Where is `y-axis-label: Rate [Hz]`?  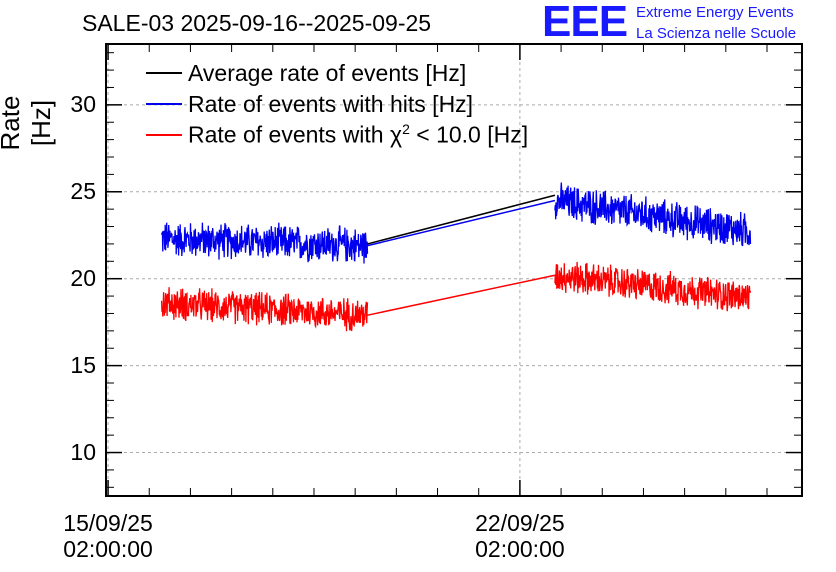
y-axis-label: Rate [Hz] is located at coordinates (28, 123).